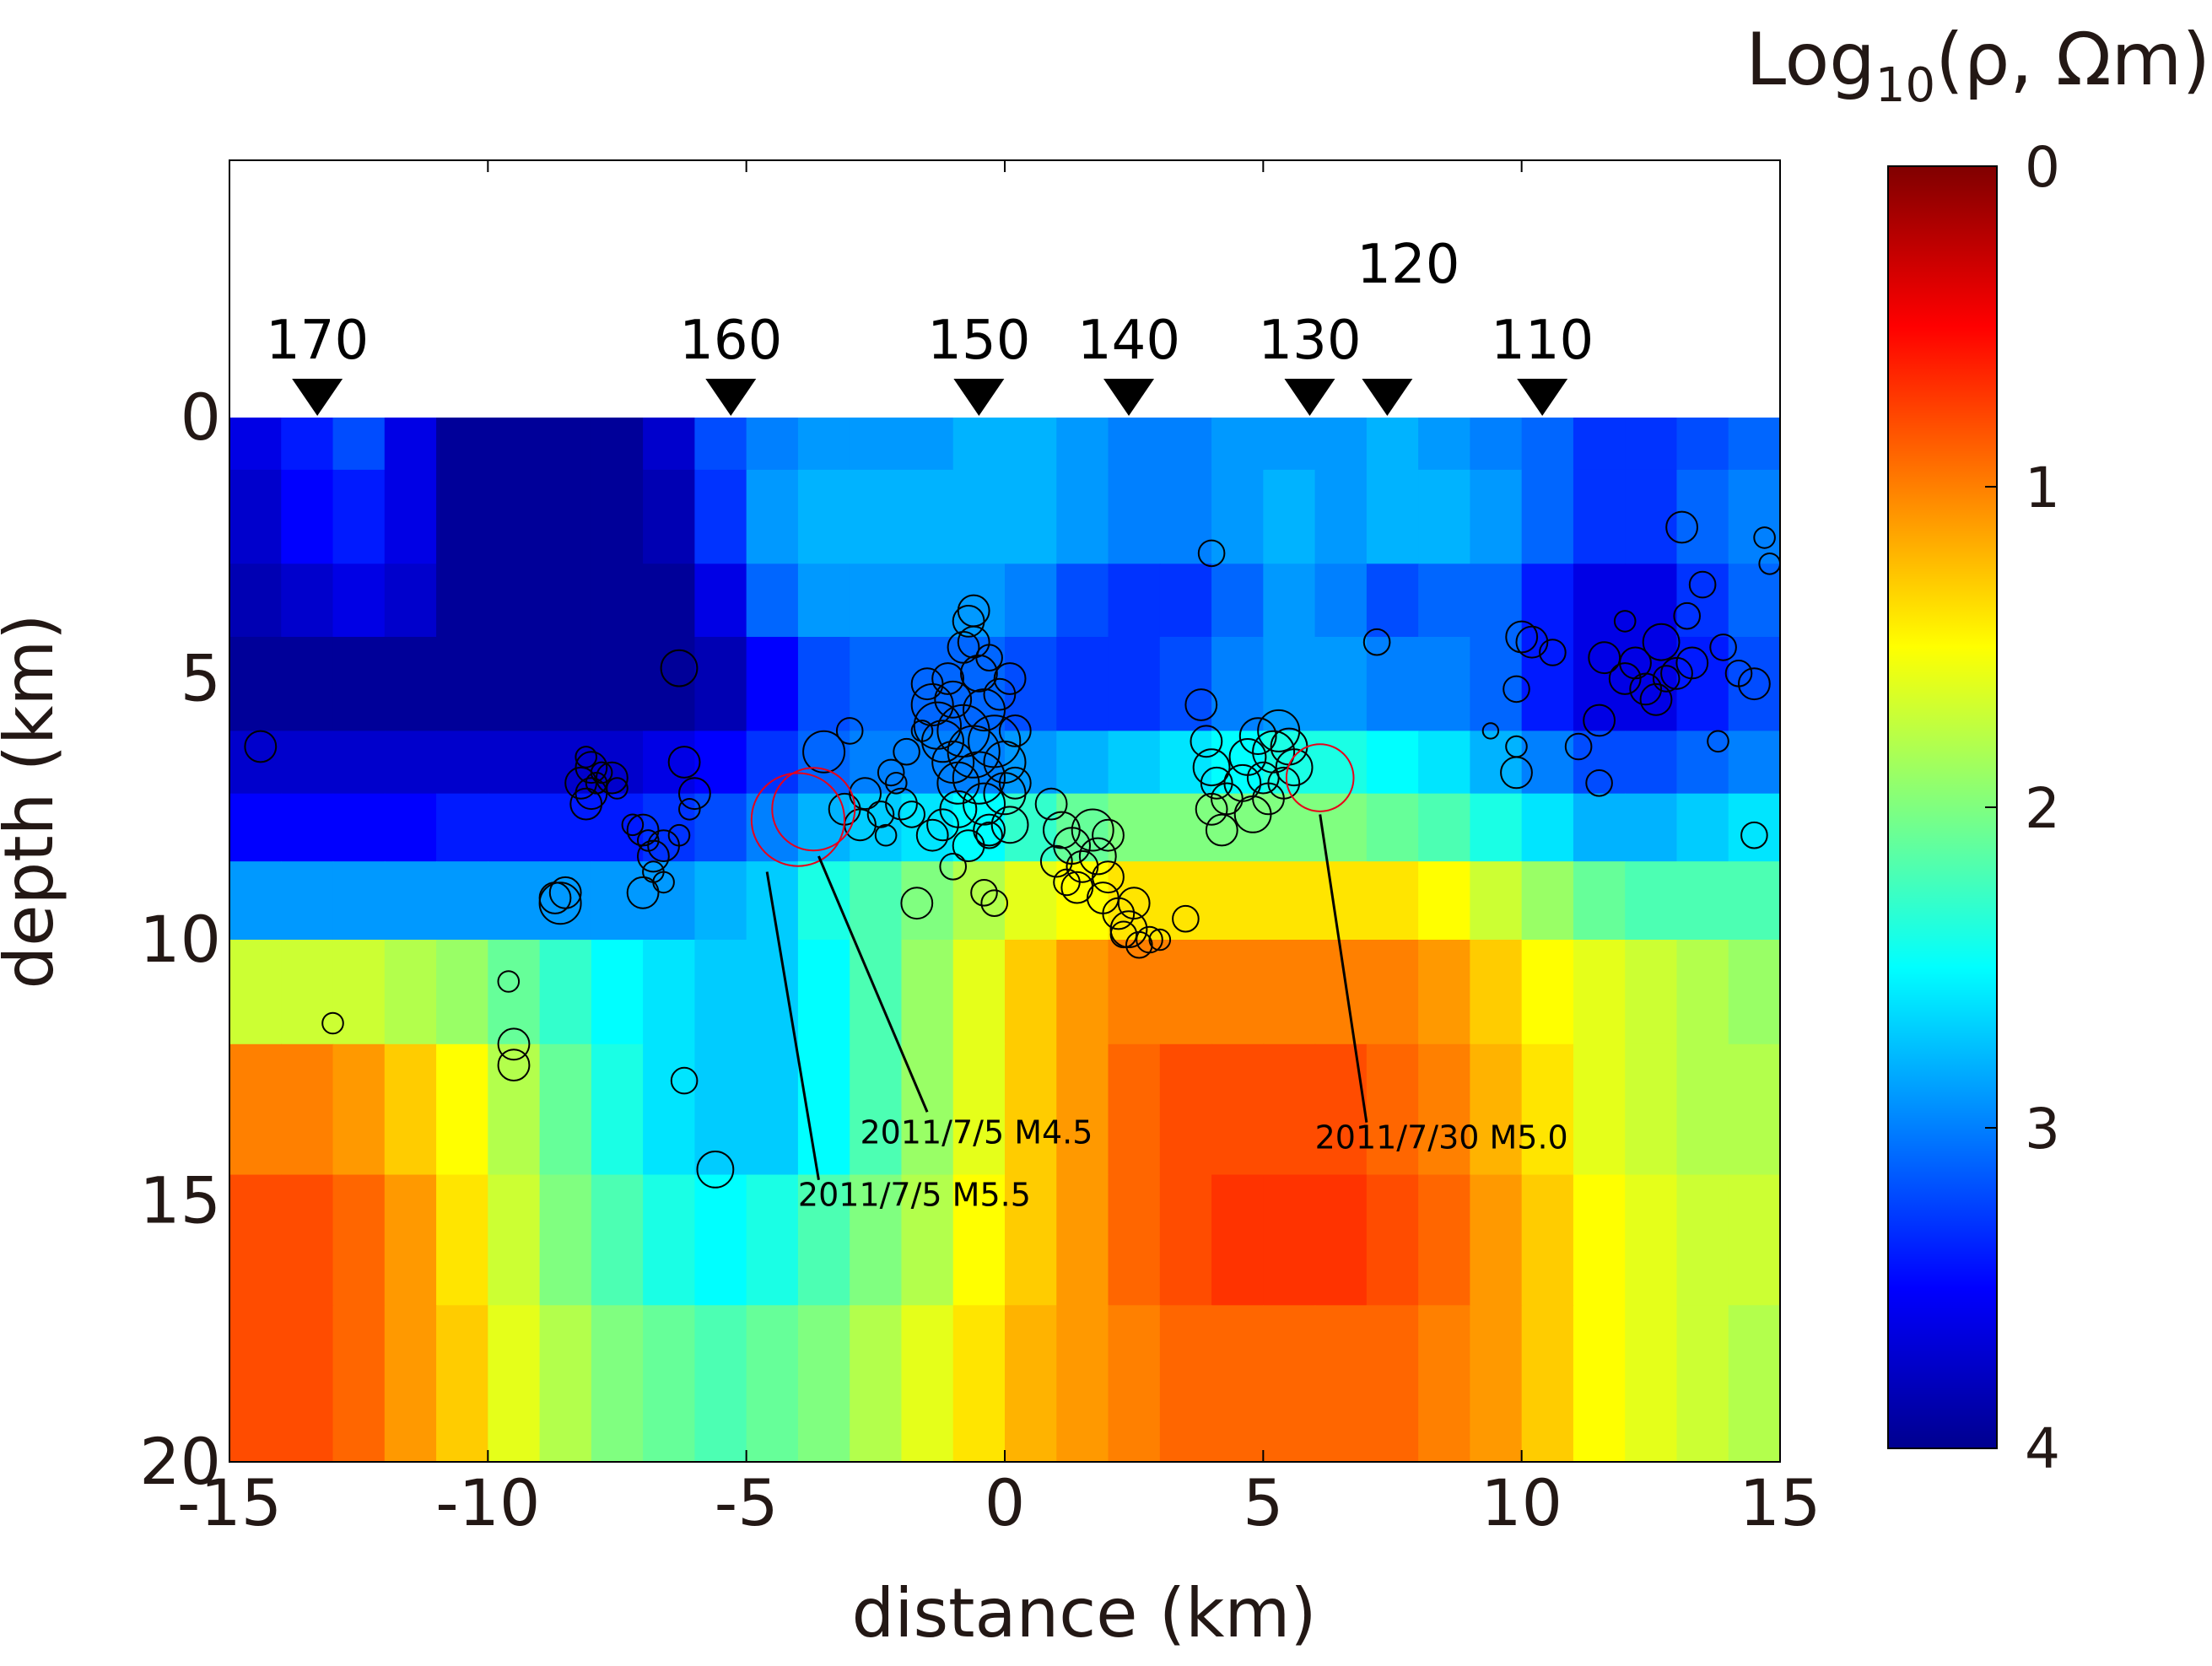  I want to click on y-tick-label: 5, so click(201, 678).